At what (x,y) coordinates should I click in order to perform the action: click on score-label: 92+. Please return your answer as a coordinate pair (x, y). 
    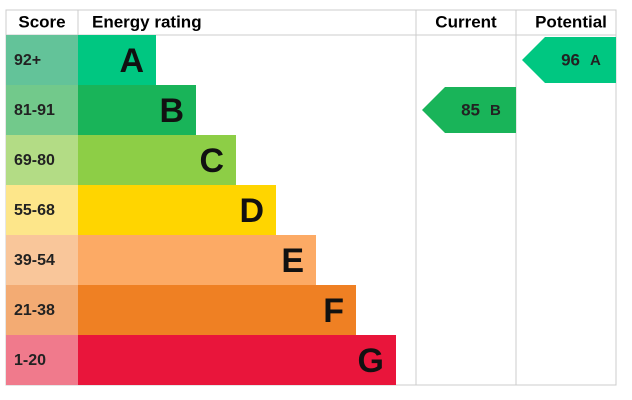
    Looking at the image, I should click on (27, 60).